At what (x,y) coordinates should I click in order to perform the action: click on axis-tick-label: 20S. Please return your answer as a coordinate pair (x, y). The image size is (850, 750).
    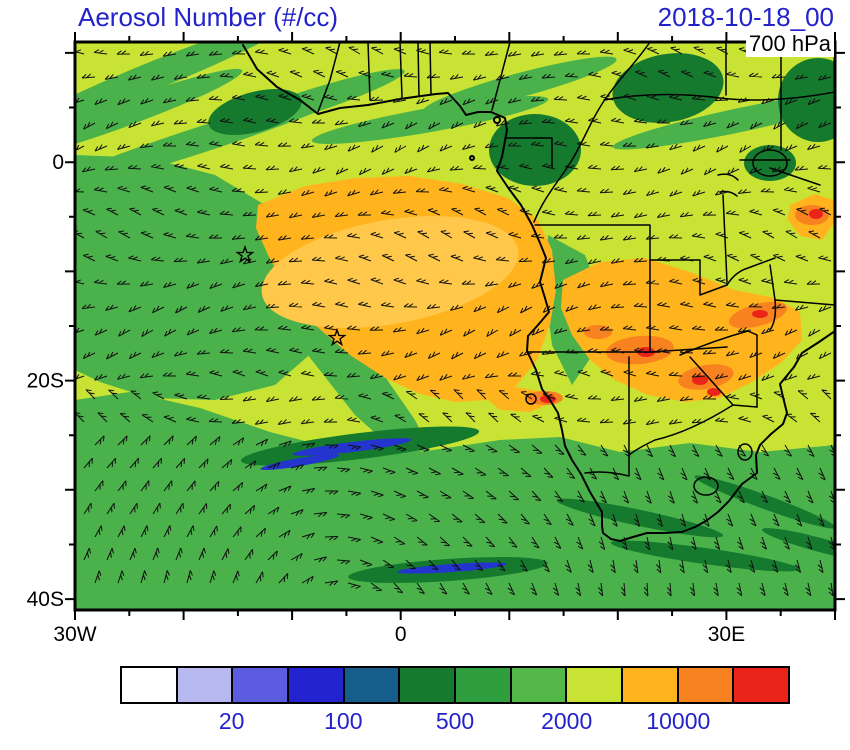
    Looking at the image, I should click on (45, 381).